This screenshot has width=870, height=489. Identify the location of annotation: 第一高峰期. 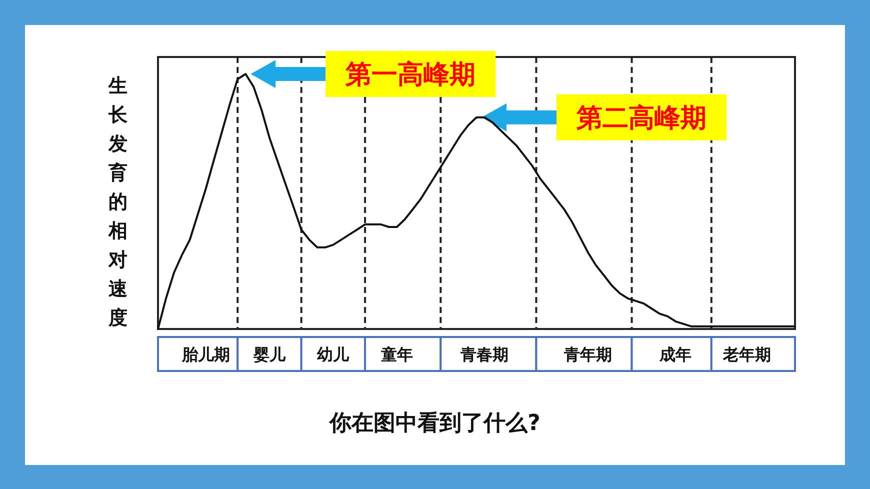
(410, 75).